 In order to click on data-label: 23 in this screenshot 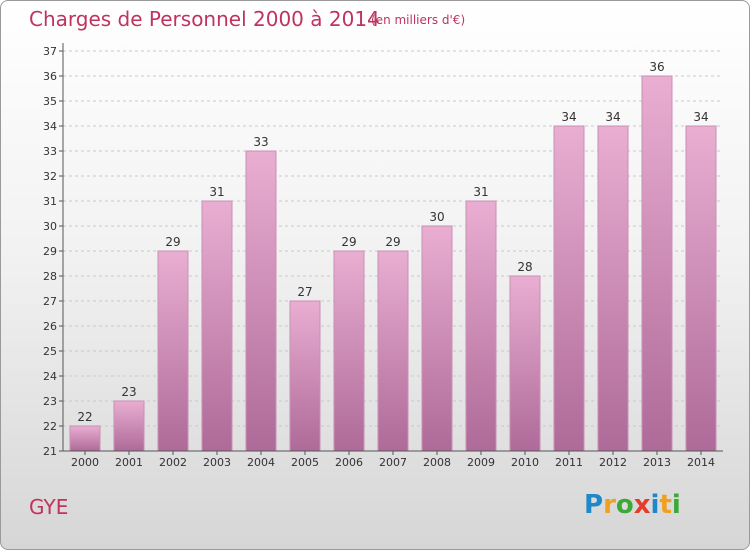, I will do `click(128, 392)`.